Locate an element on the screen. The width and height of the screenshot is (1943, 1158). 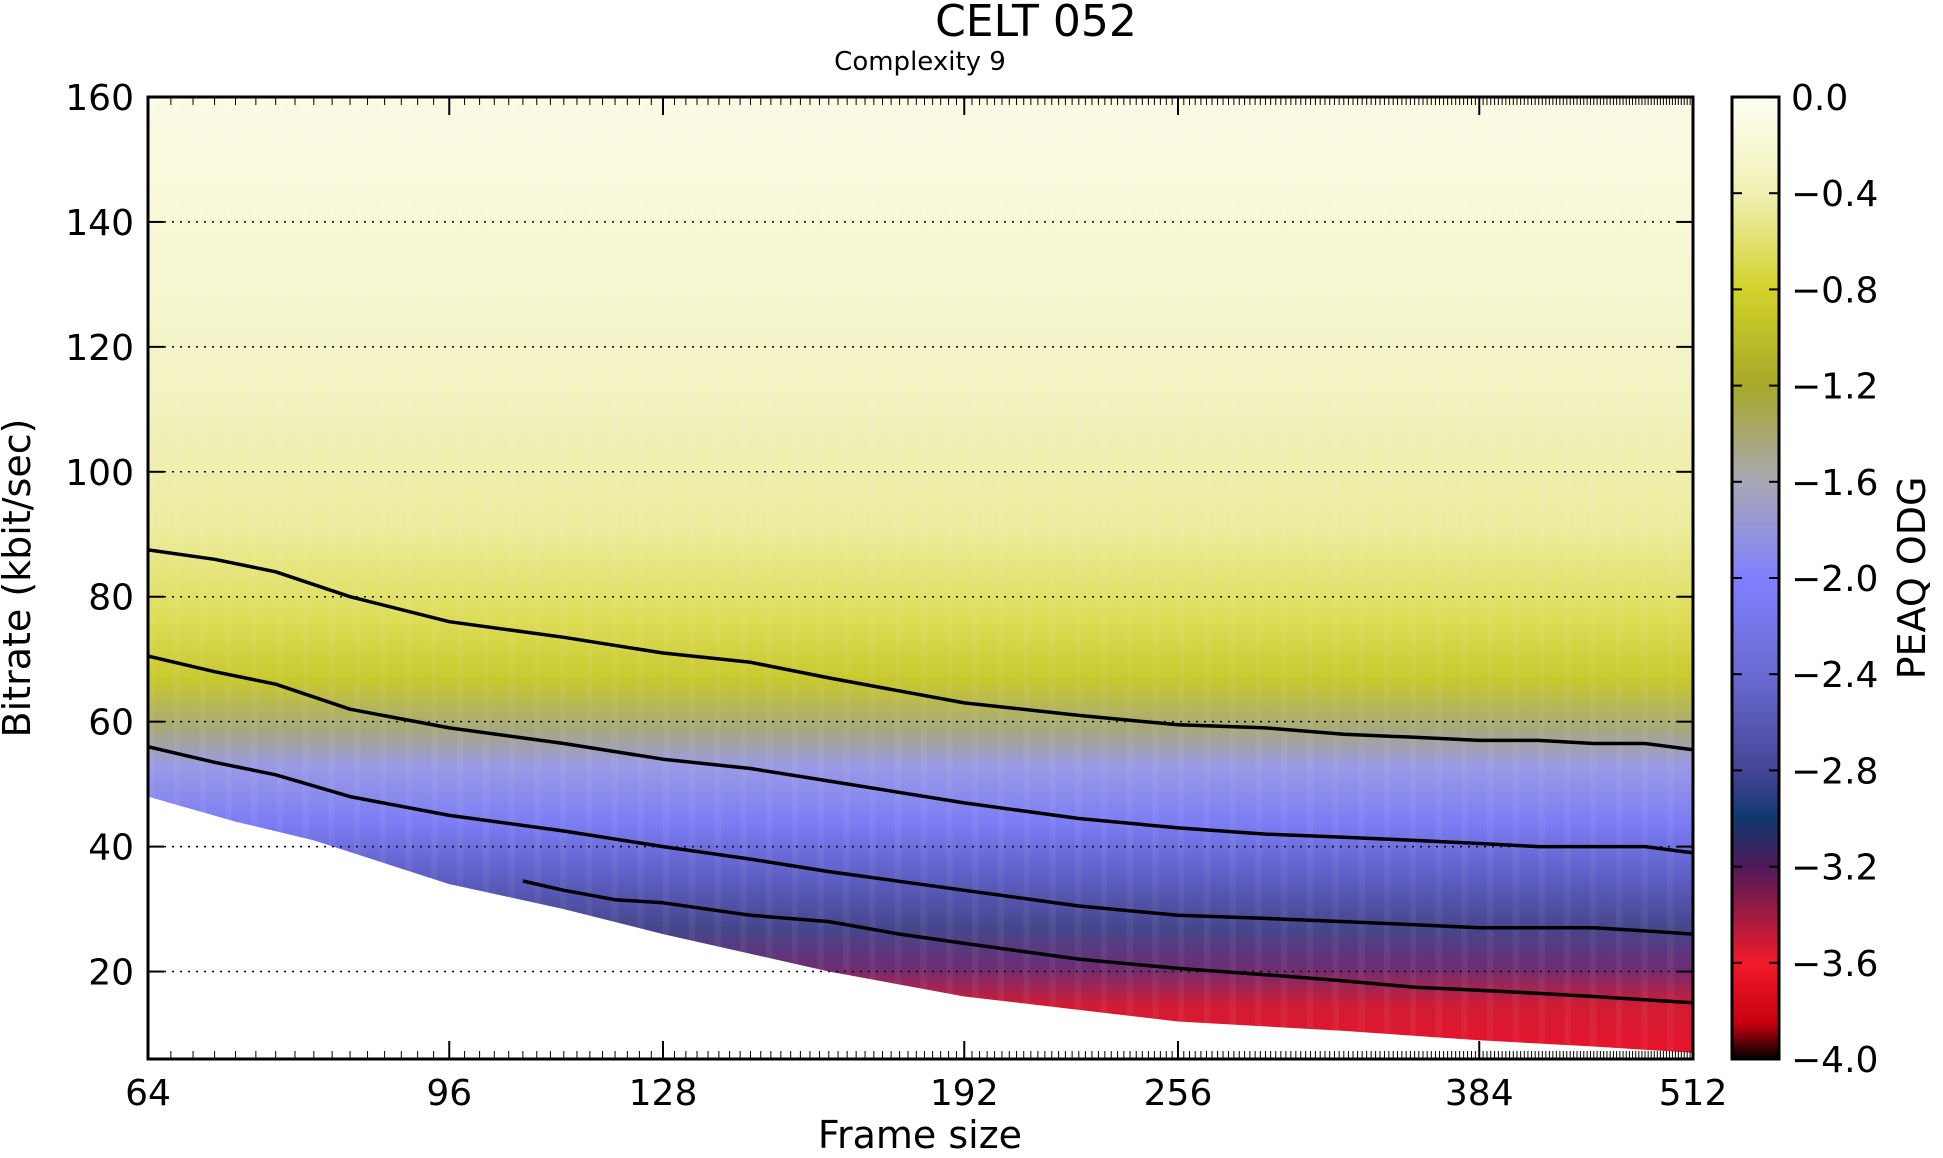
colorbar-tick-label: −2.0 is located at coordinates (1834, 579).